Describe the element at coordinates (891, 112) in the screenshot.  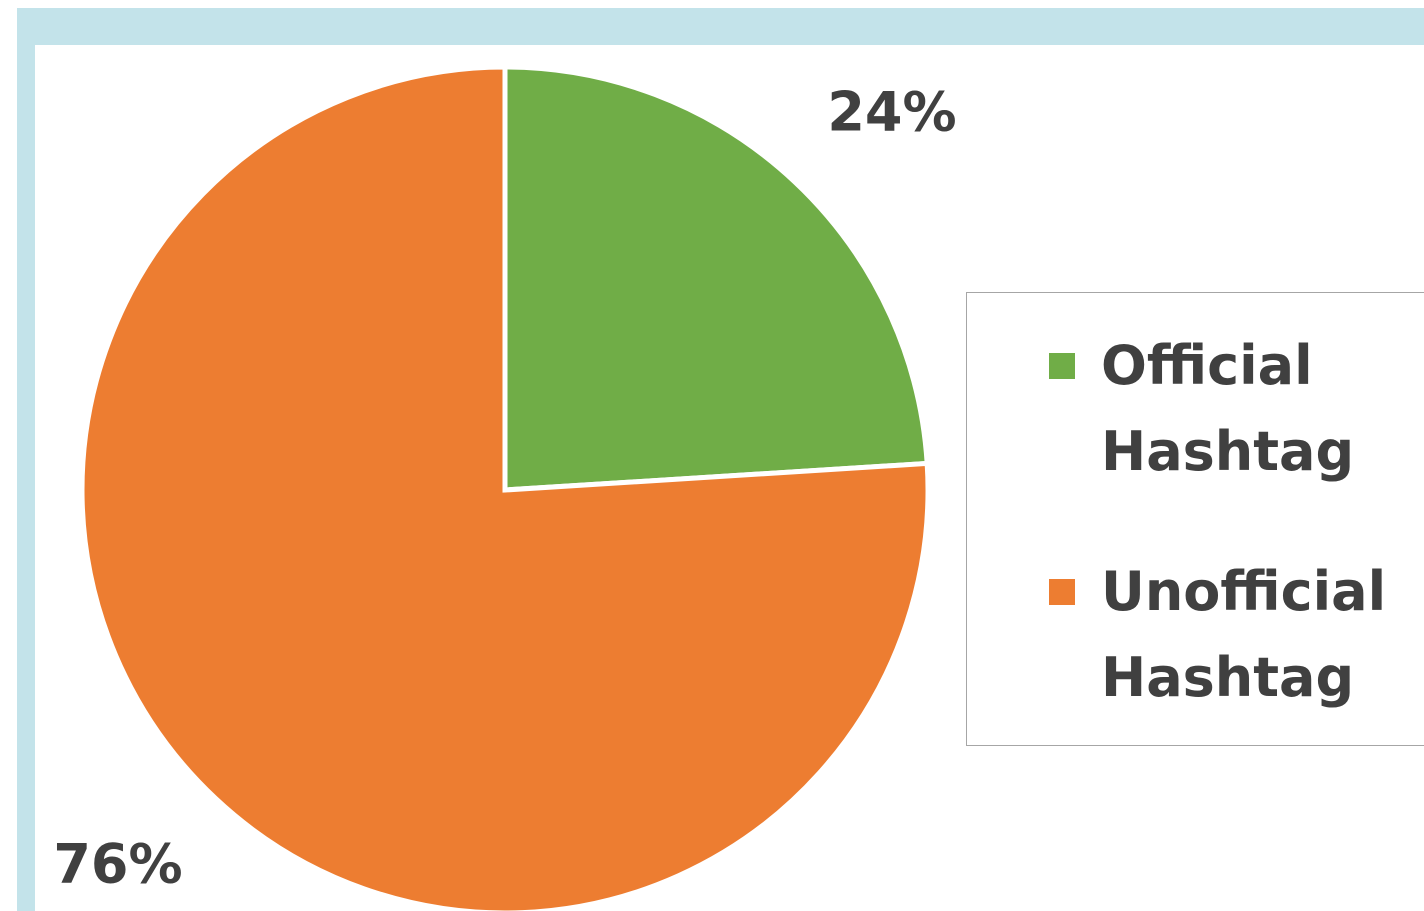
I see `data-label-official: 24%` at that location.